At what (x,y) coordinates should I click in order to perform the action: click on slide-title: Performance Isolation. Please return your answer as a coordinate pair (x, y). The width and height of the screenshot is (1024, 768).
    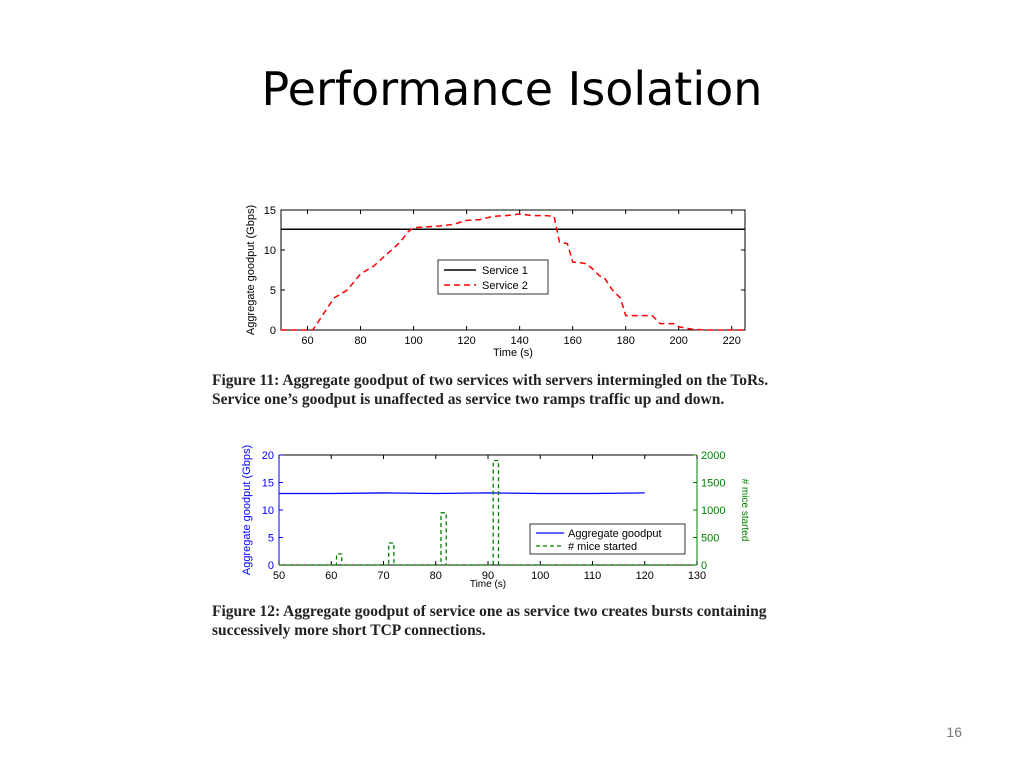
    Looking at the image, I should click on (512, 89).